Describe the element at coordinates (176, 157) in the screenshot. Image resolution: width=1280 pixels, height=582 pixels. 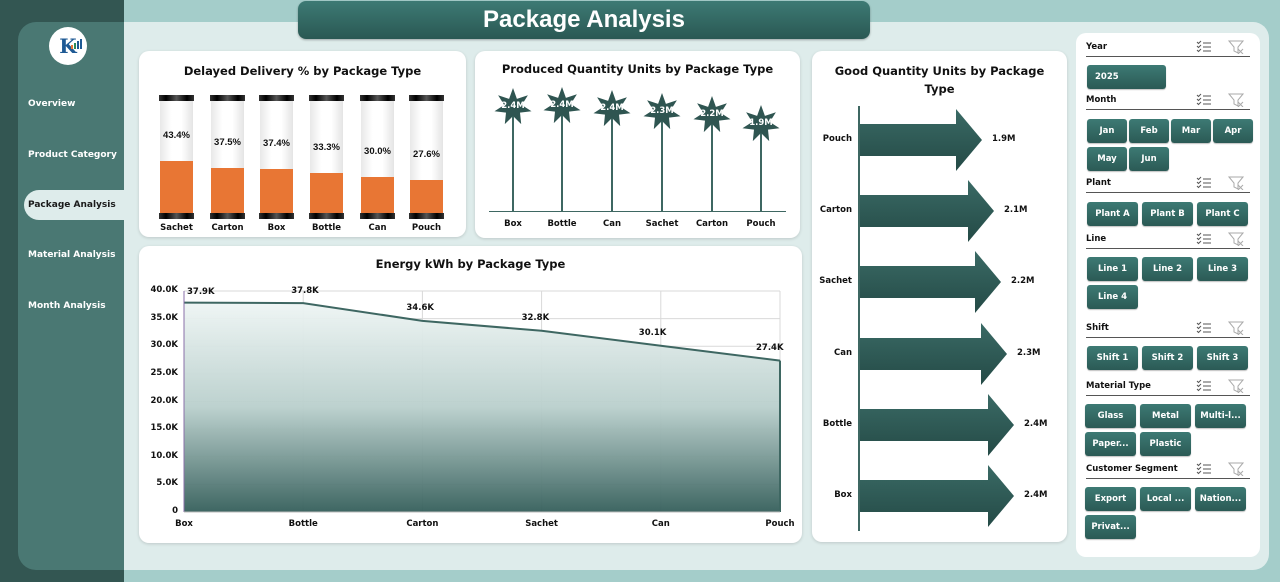
I see `tube-bar: 43.4%` at that location.